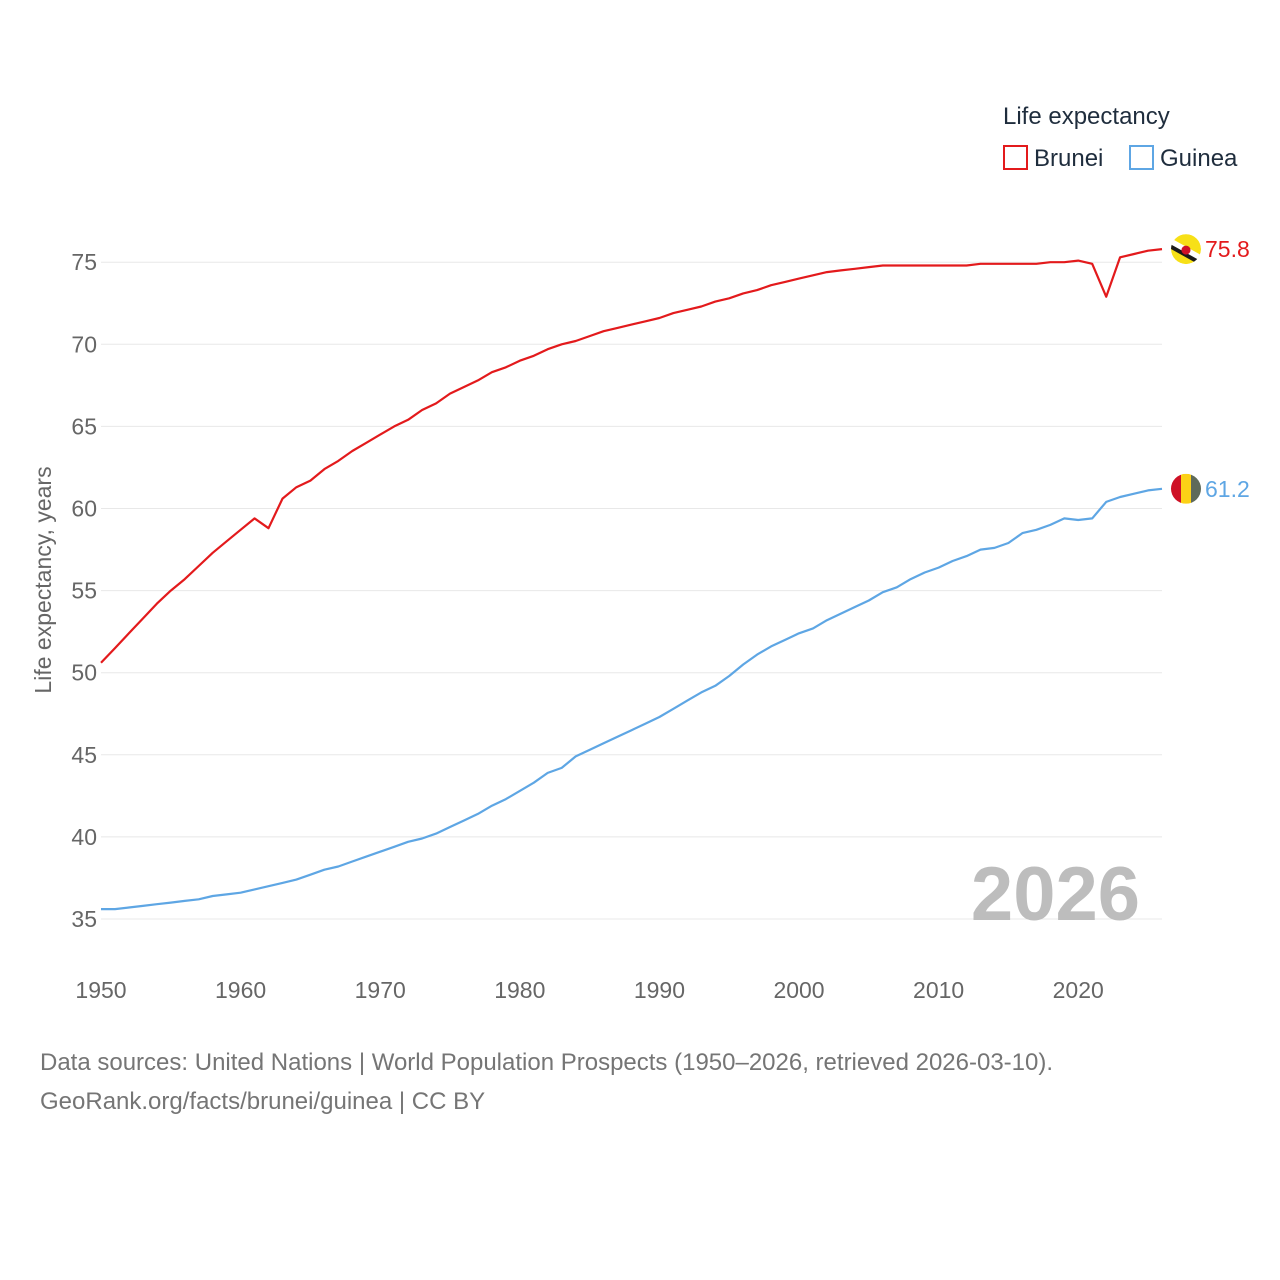 This screenshot has height=1280, width=1280. Describe the element at coordinates (1210, 369) in the screenshot. I see `end-markers: 75.8 61.2` at that location.